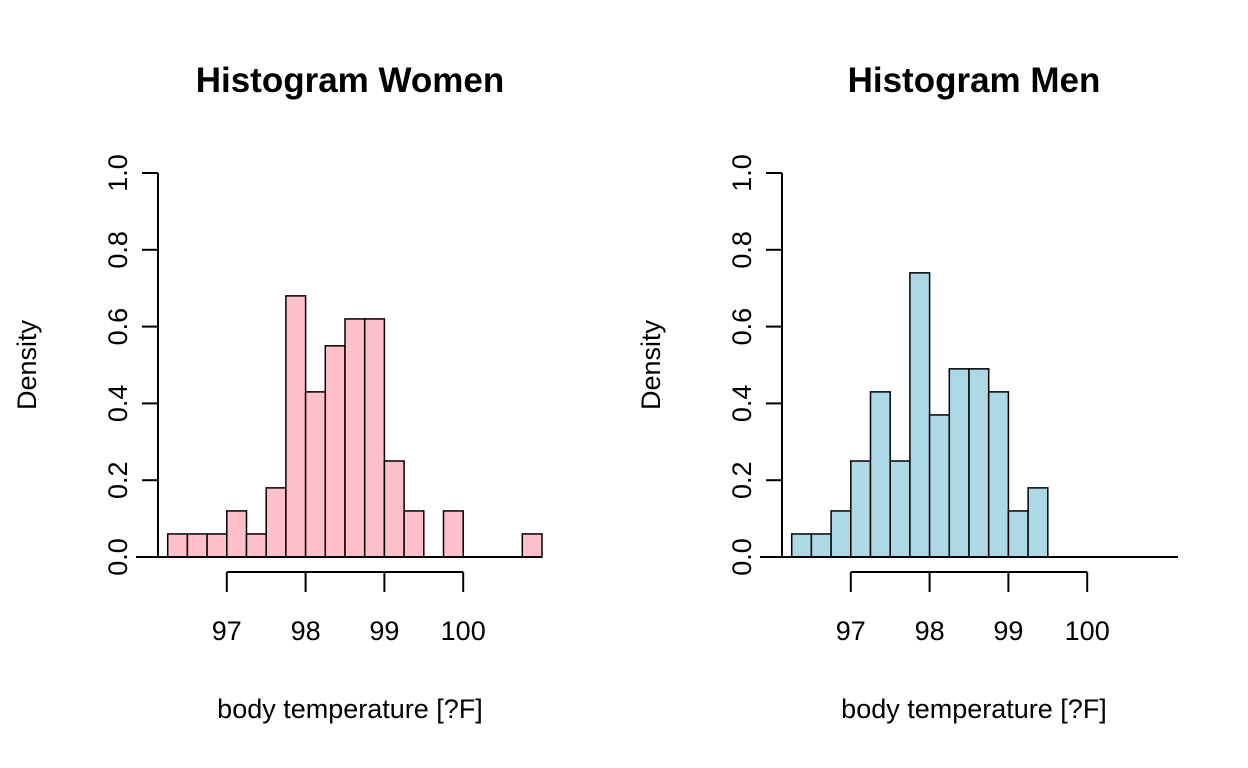 This screenshot has height=768, width=1248. I want to click on chart-title: Histogram Women, so click(350, 80).